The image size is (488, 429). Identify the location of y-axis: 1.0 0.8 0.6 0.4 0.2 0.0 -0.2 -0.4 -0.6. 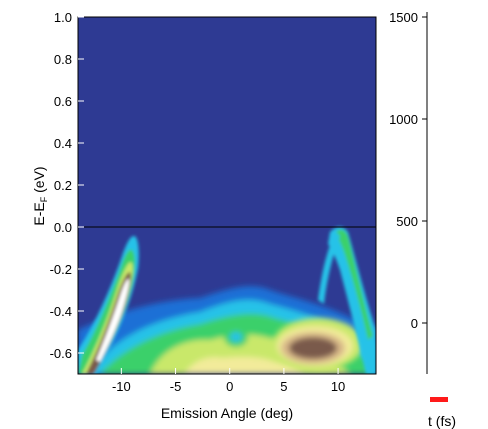
(67, 185).